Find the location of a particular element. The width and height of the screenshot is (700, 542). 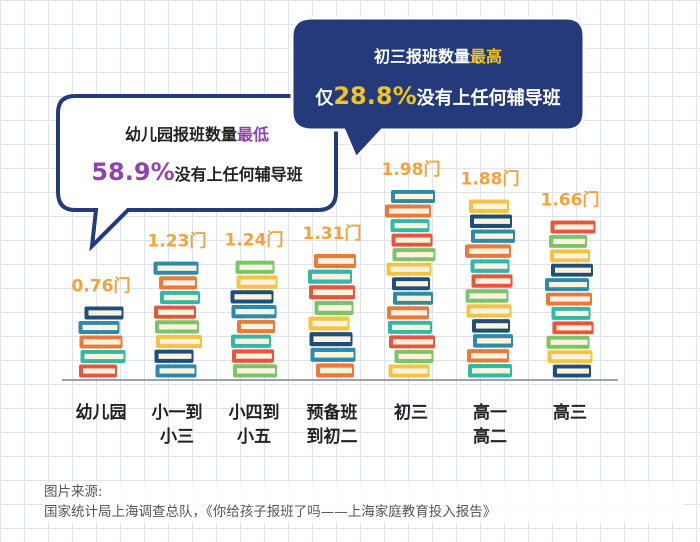

source-label: 图片来源: is located at coordinates (73, 492).